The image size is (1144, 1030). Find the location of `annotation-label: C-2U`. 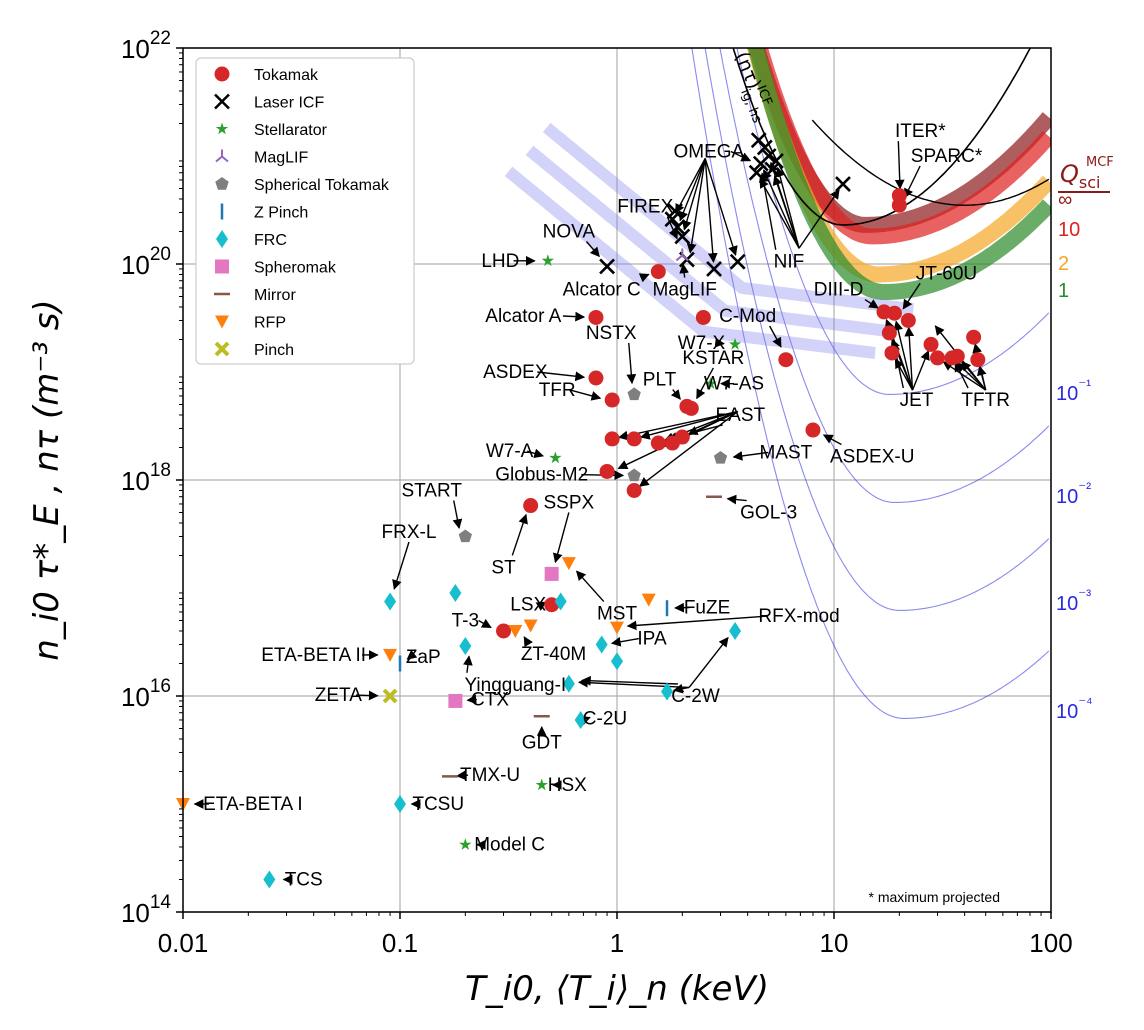

annotation-label: C-2U is located at coordinates (605, 718).